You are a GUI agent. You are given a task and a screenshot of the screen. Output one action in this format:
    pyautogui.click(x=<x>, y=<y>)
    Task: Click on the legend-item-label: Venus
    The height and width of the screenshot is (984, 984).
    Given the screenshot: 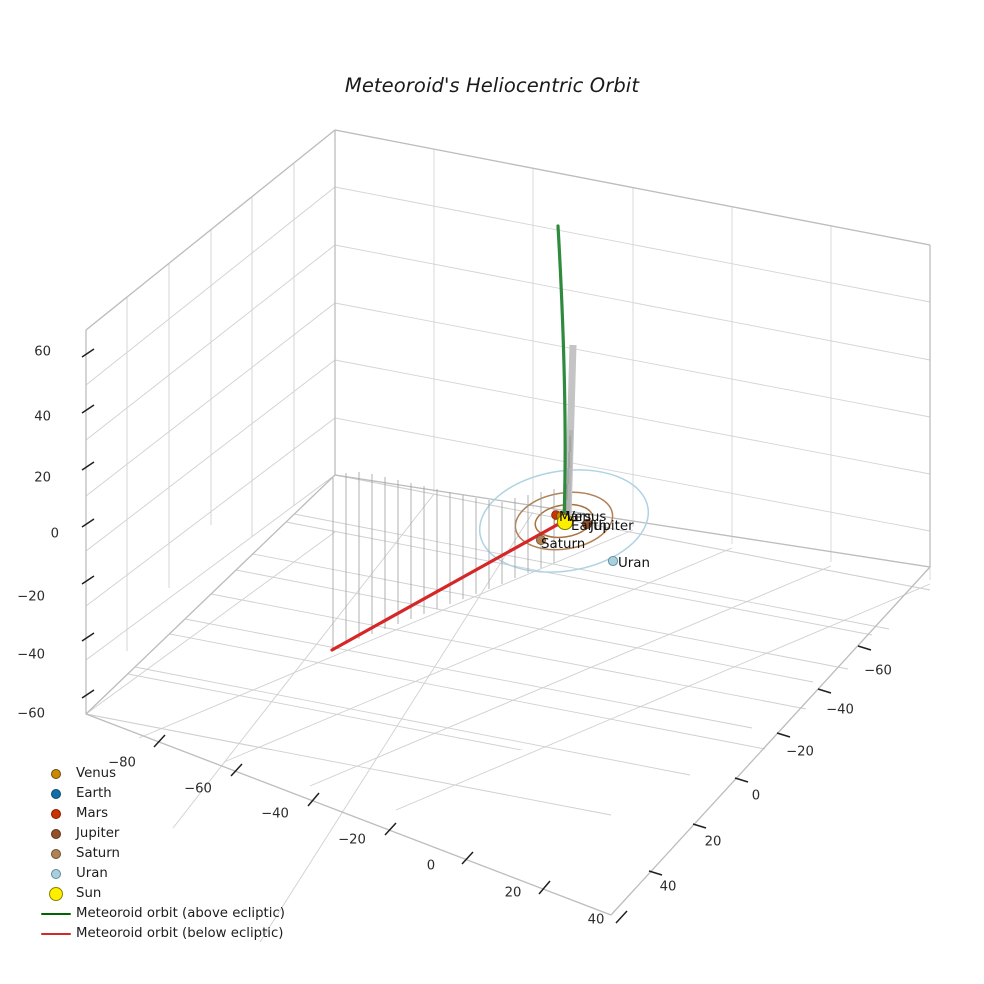 What is the action you would take?
    pyautogui.click(x=96, y=773)
    